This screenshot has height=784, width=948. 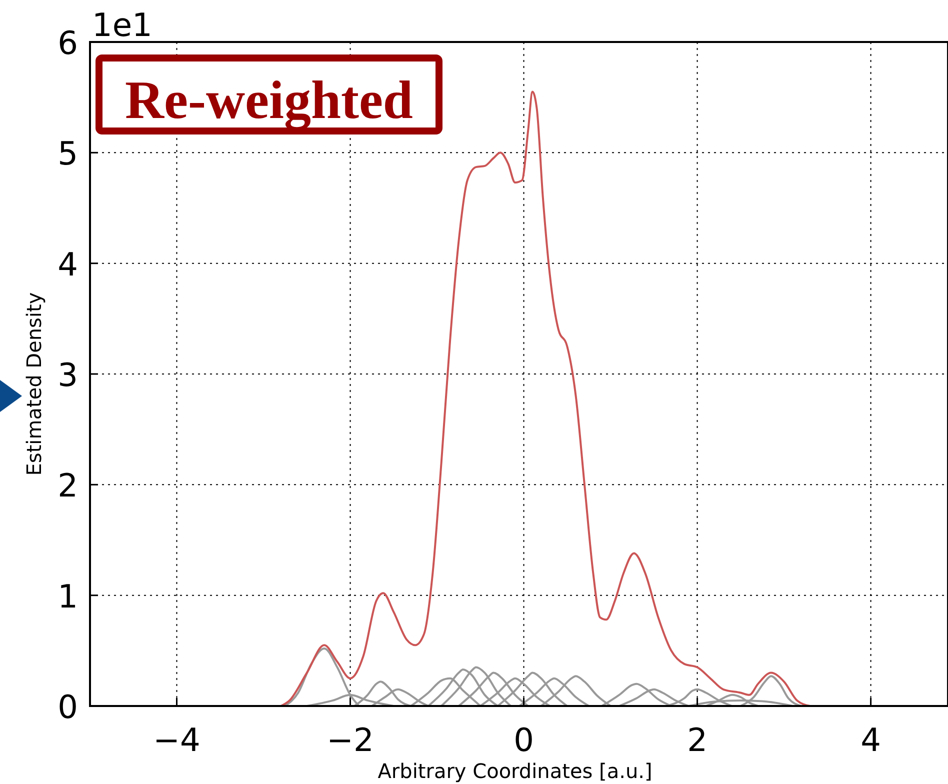 I want to click on y-tick-label: 1, so click(x=68, y=596).